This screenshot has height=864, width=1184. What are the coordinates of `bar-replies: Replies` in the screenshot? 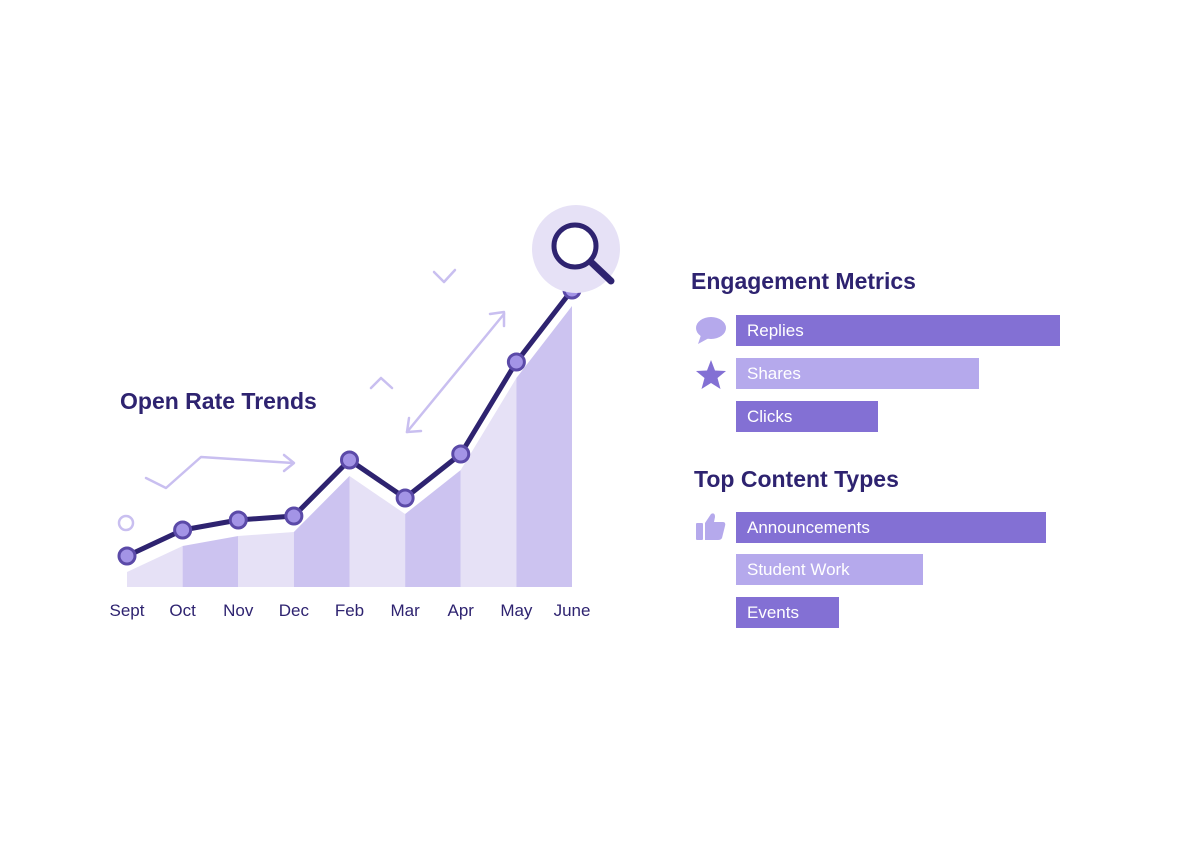 It's located at (898, 330).